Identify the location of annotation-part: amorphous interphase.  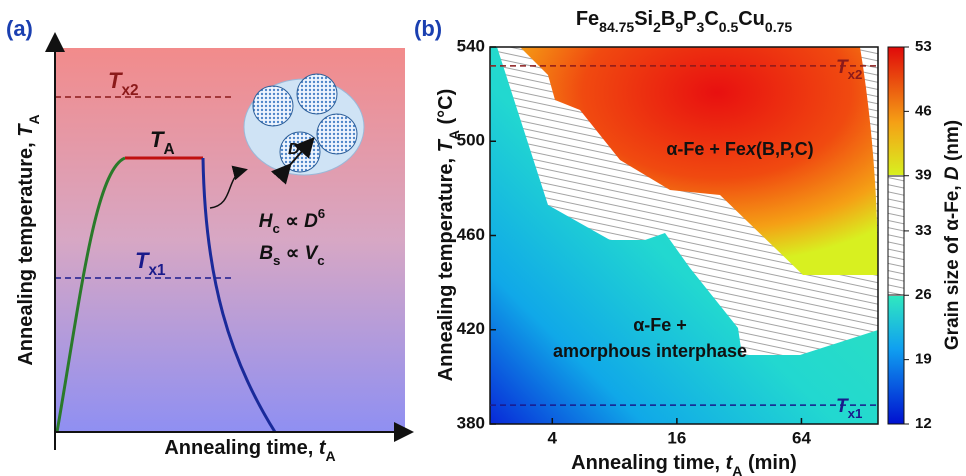
(650, 351).